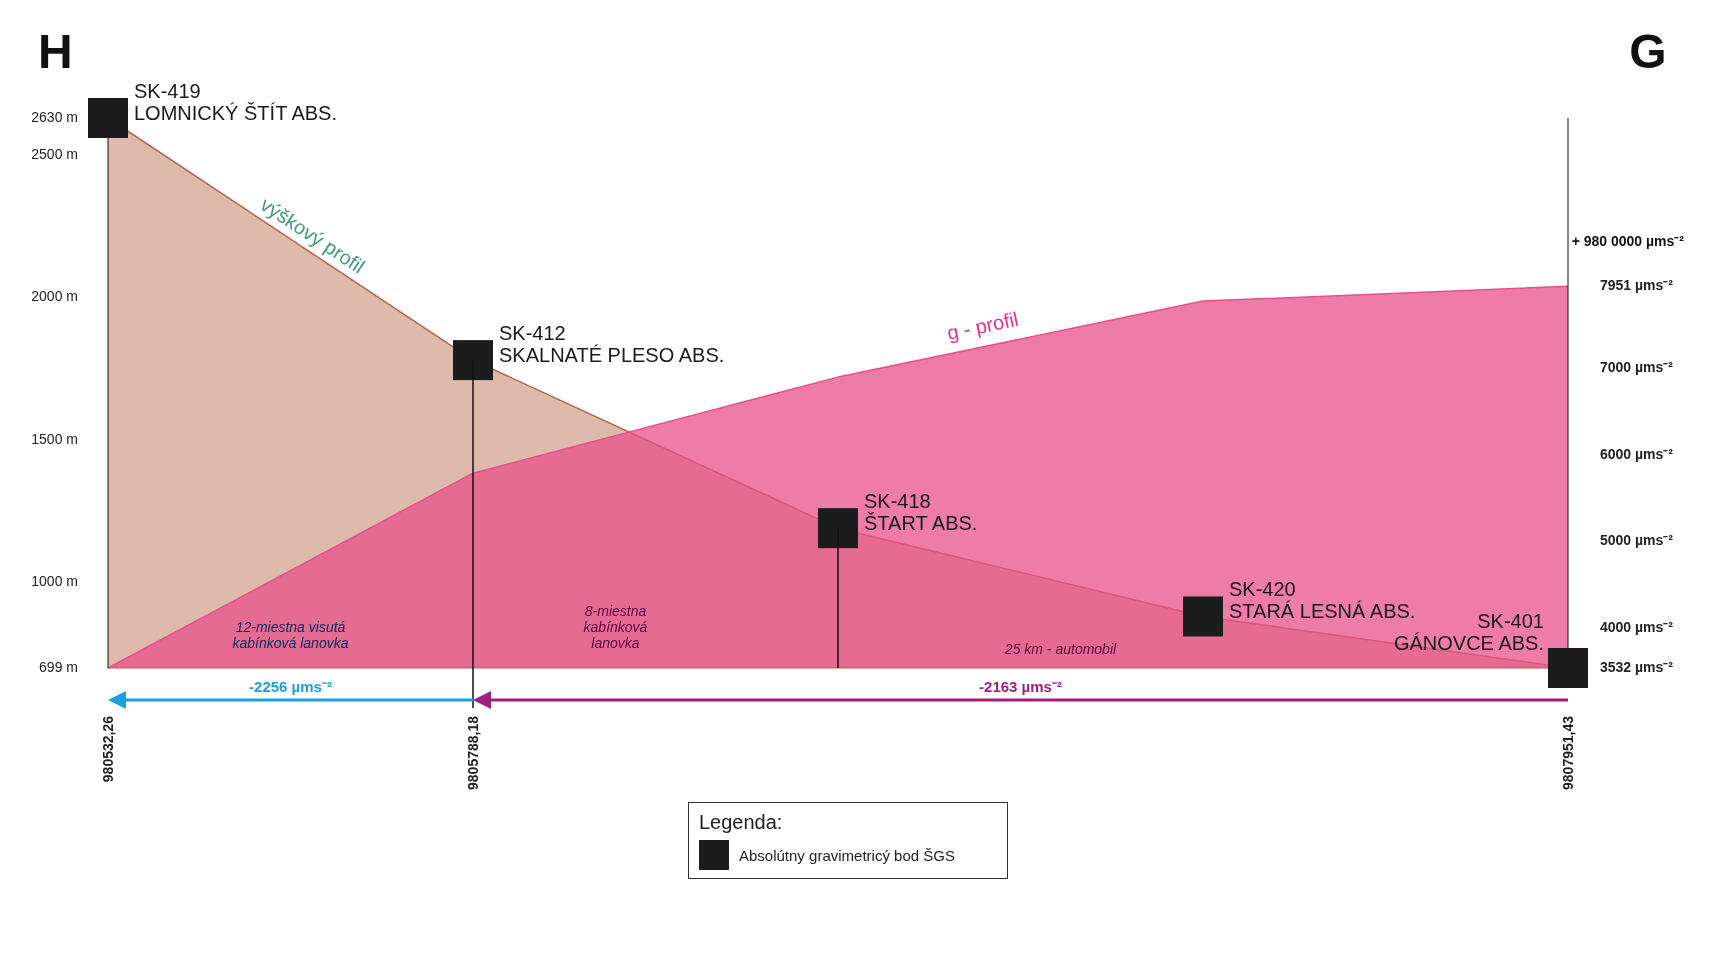 This screenshot has height=953, width=1729. Describe the element at coordinates (1568, 752) in the screenshot. I see `x-tick-label: 9807951,43` at that location.